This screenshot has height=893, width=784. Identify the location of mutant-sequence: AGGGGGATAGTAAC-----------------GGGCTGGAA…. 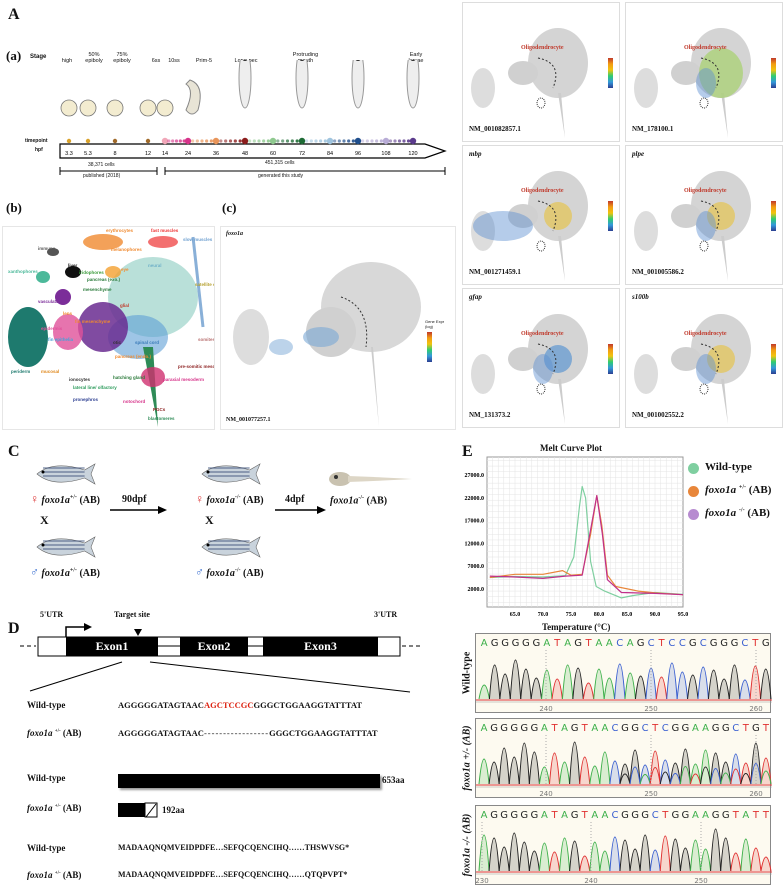
(248, 733).